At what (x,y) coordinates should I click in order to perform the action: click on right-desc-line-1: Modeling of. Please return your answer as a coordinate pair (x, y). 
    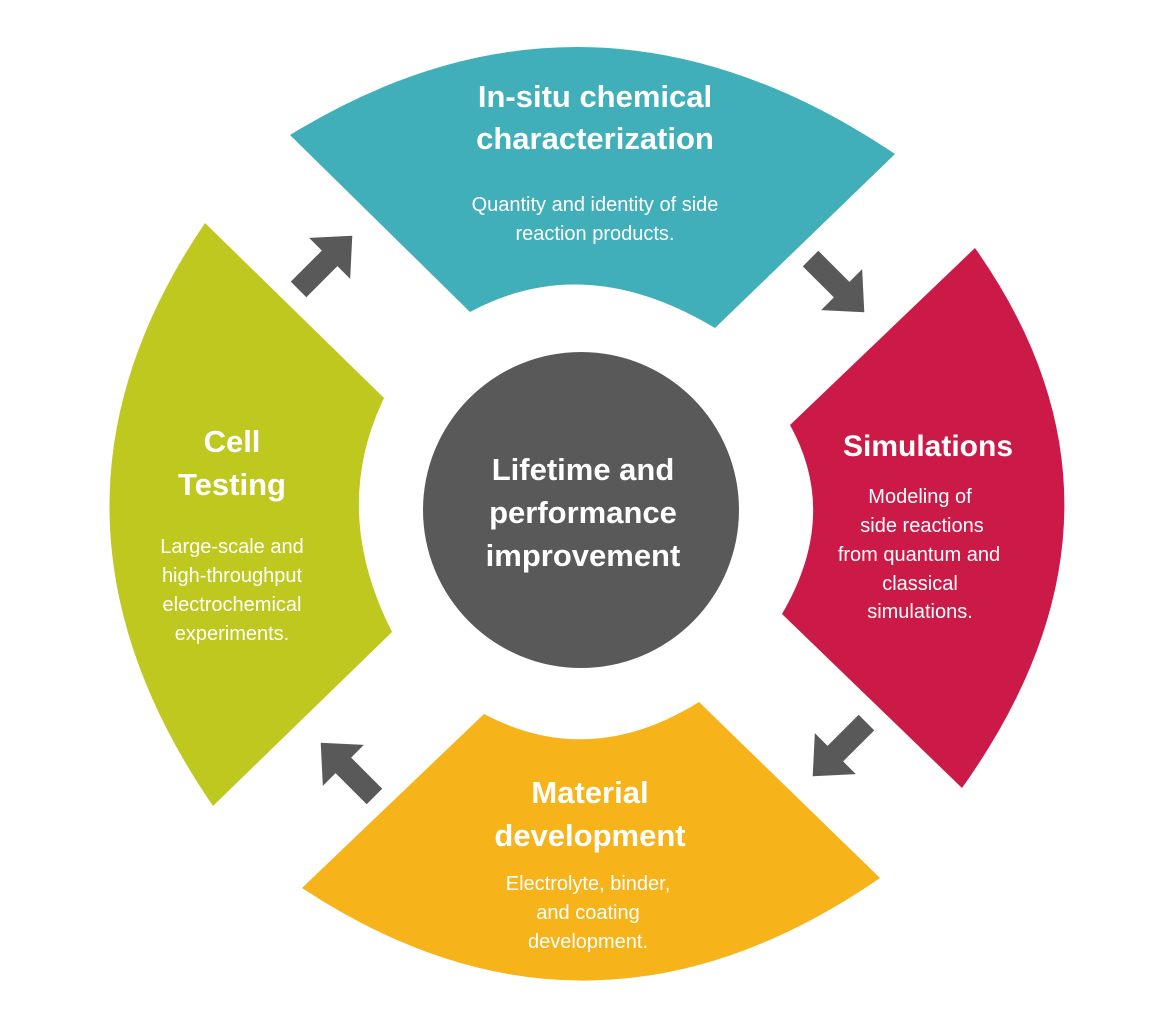
    Looking at the image, I should click on (920, 497).